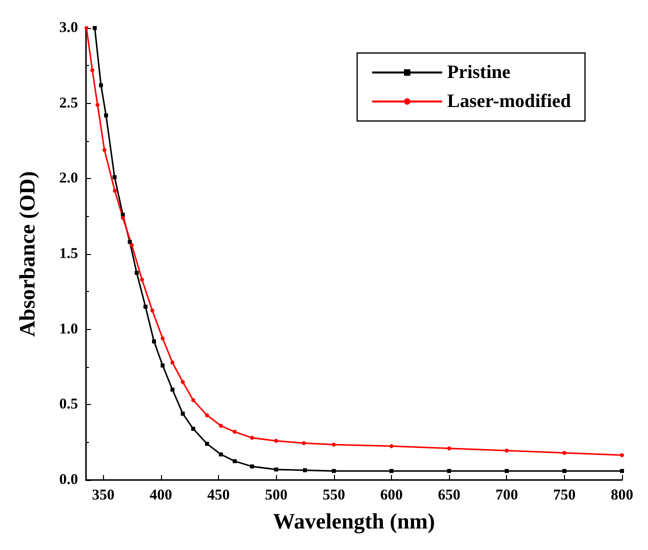 This screenshot has width=648, height=550. Describe the element at coordinates (68, 103) in the screenshot. I see `y-tick-label: 2.5` at that location.